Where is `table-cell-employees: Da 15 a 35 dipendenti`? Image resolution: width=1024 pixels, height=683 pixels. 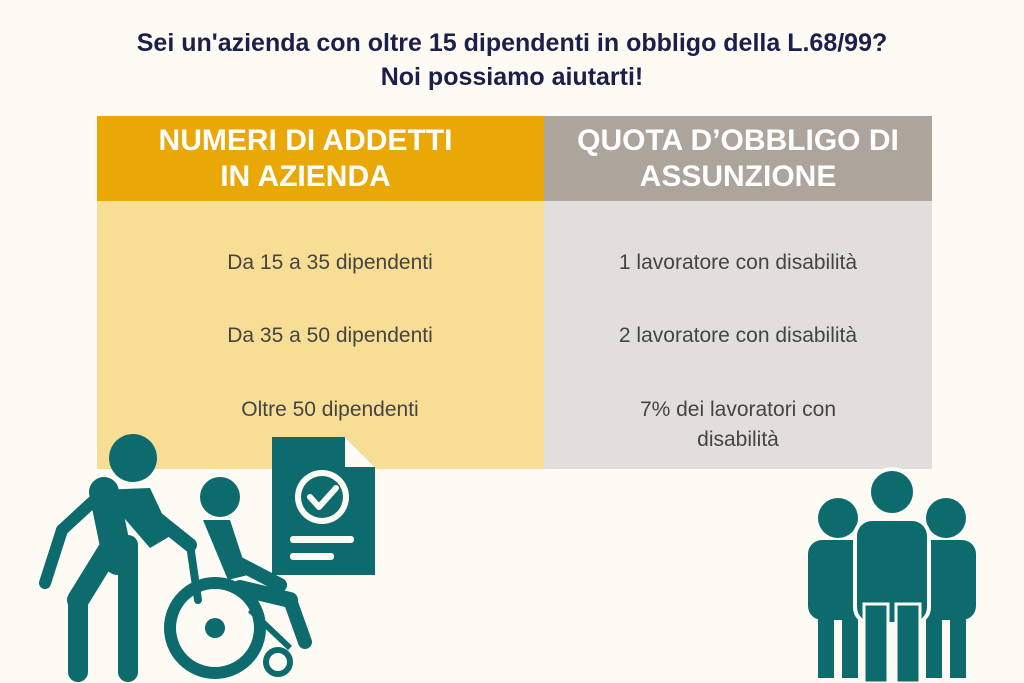 table-cell-employees: Da 15 a 35 dipendenti is located at coordinates (330, 262).